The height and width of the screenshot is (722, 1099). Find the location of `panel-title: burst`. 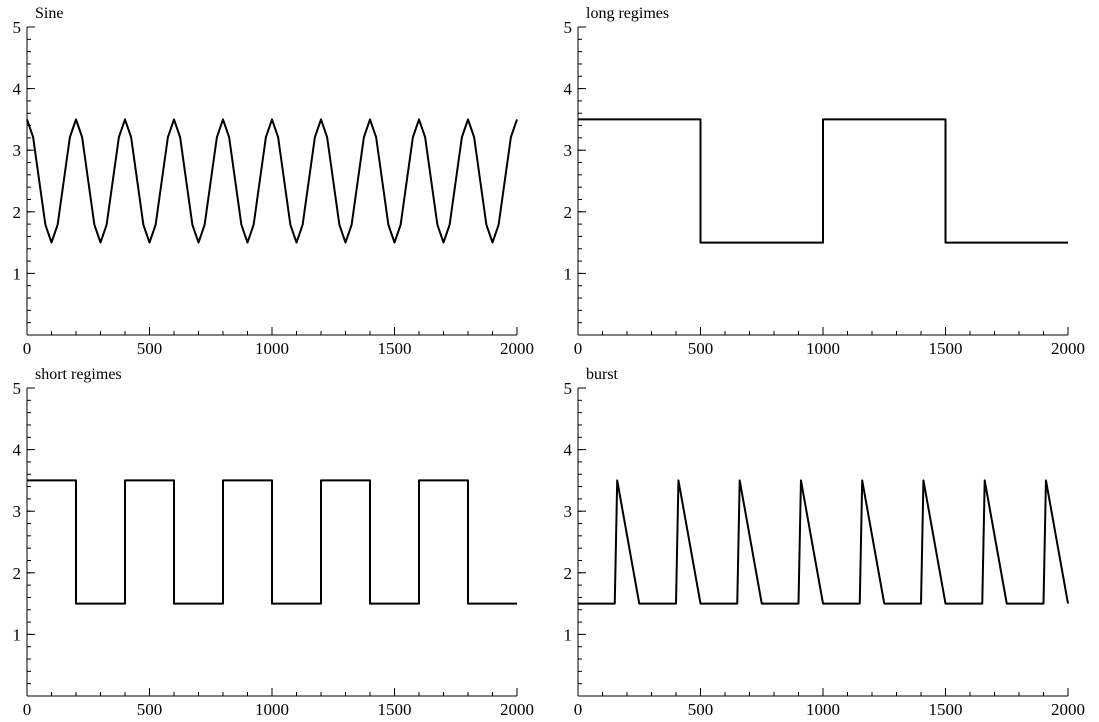

panel-title: burst is located at coordinates (602, 374).